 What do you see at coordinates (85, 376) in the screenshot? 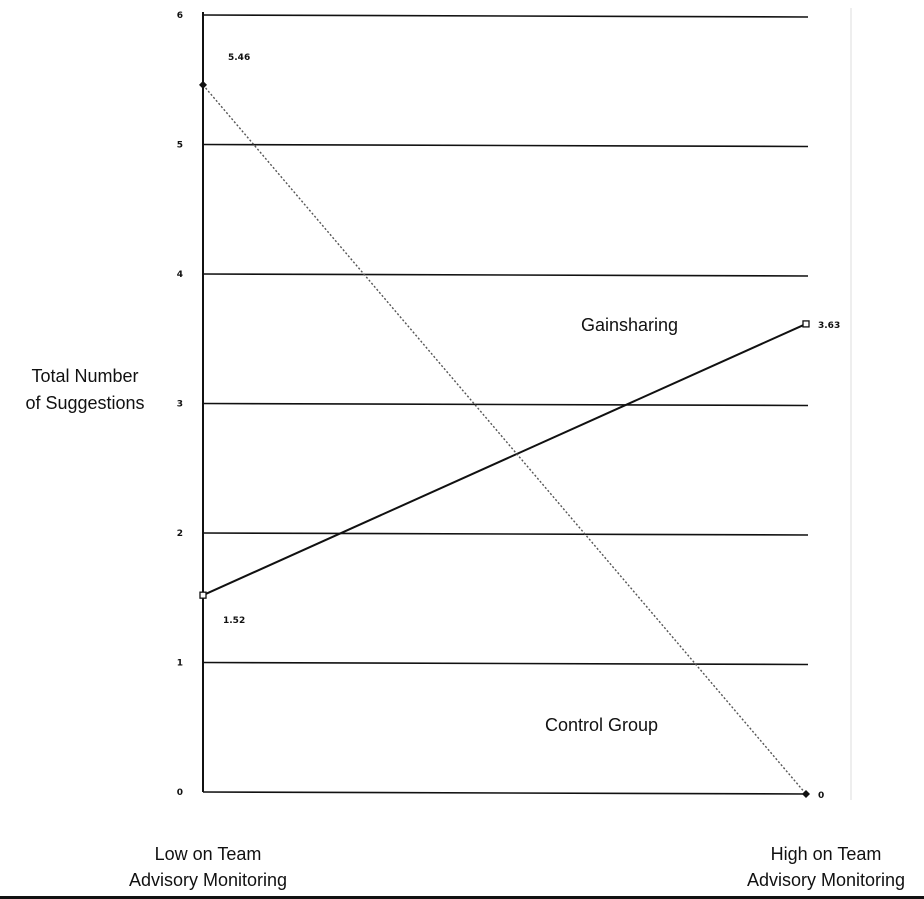
I see `y-axis-title-line1: Total Number` at bounding box center [85, 376].